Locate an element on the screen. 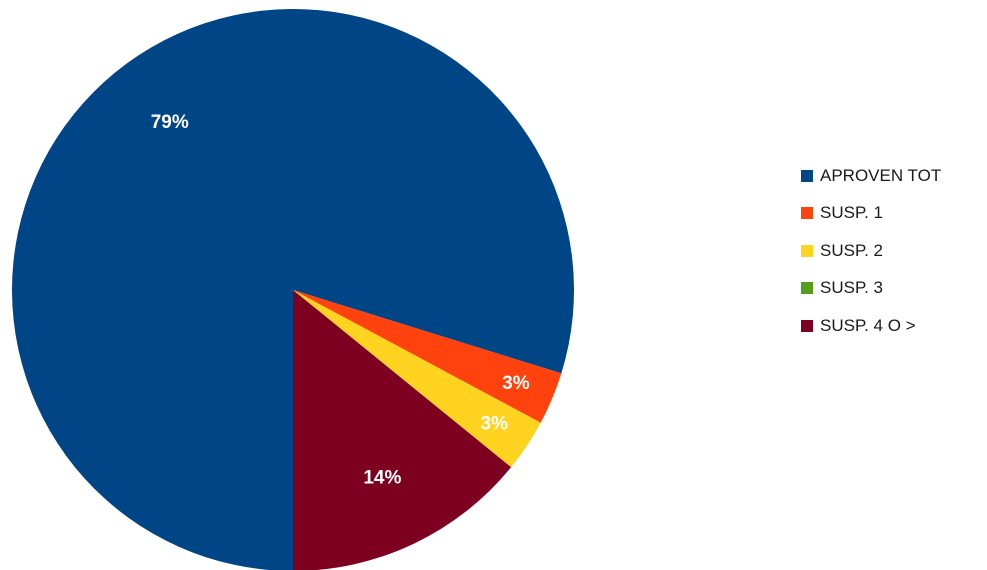 The height and width of the screenshot is (570, 987). data-label-susp-2: 3% is located at coordinates (494, 423).